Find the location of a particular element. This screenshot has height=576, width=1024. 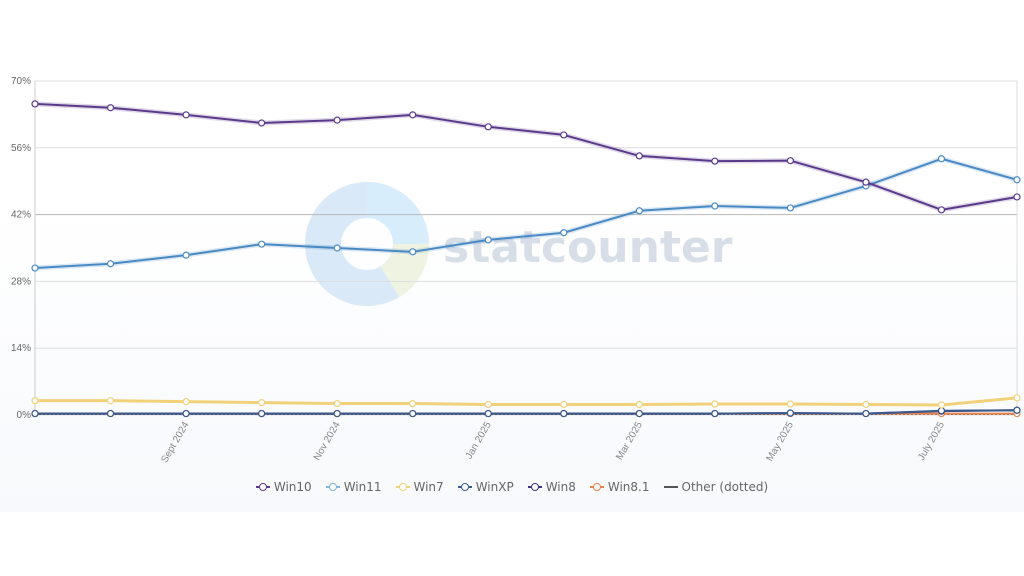

watermark-text: statcounter is located at coordinates (588, 247).